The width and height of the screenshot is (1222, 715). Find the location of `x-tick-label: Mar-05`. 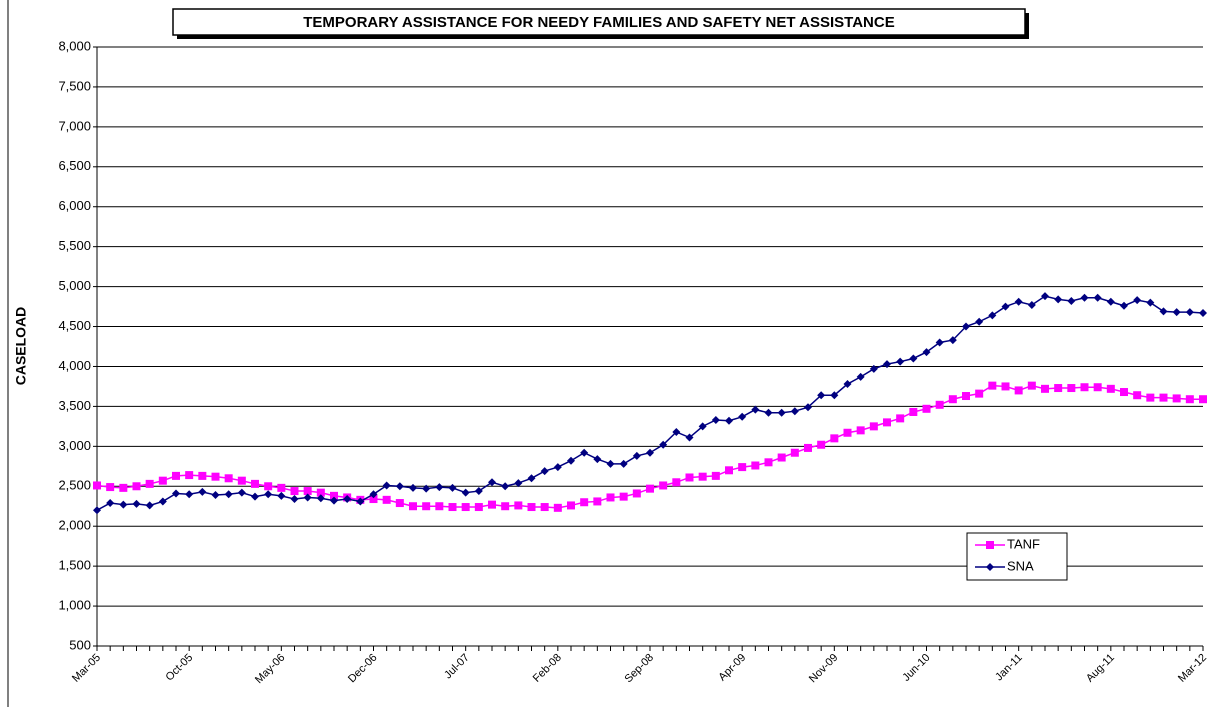

x-tick-label: Mar-05 is located at coordinates (86, 668).